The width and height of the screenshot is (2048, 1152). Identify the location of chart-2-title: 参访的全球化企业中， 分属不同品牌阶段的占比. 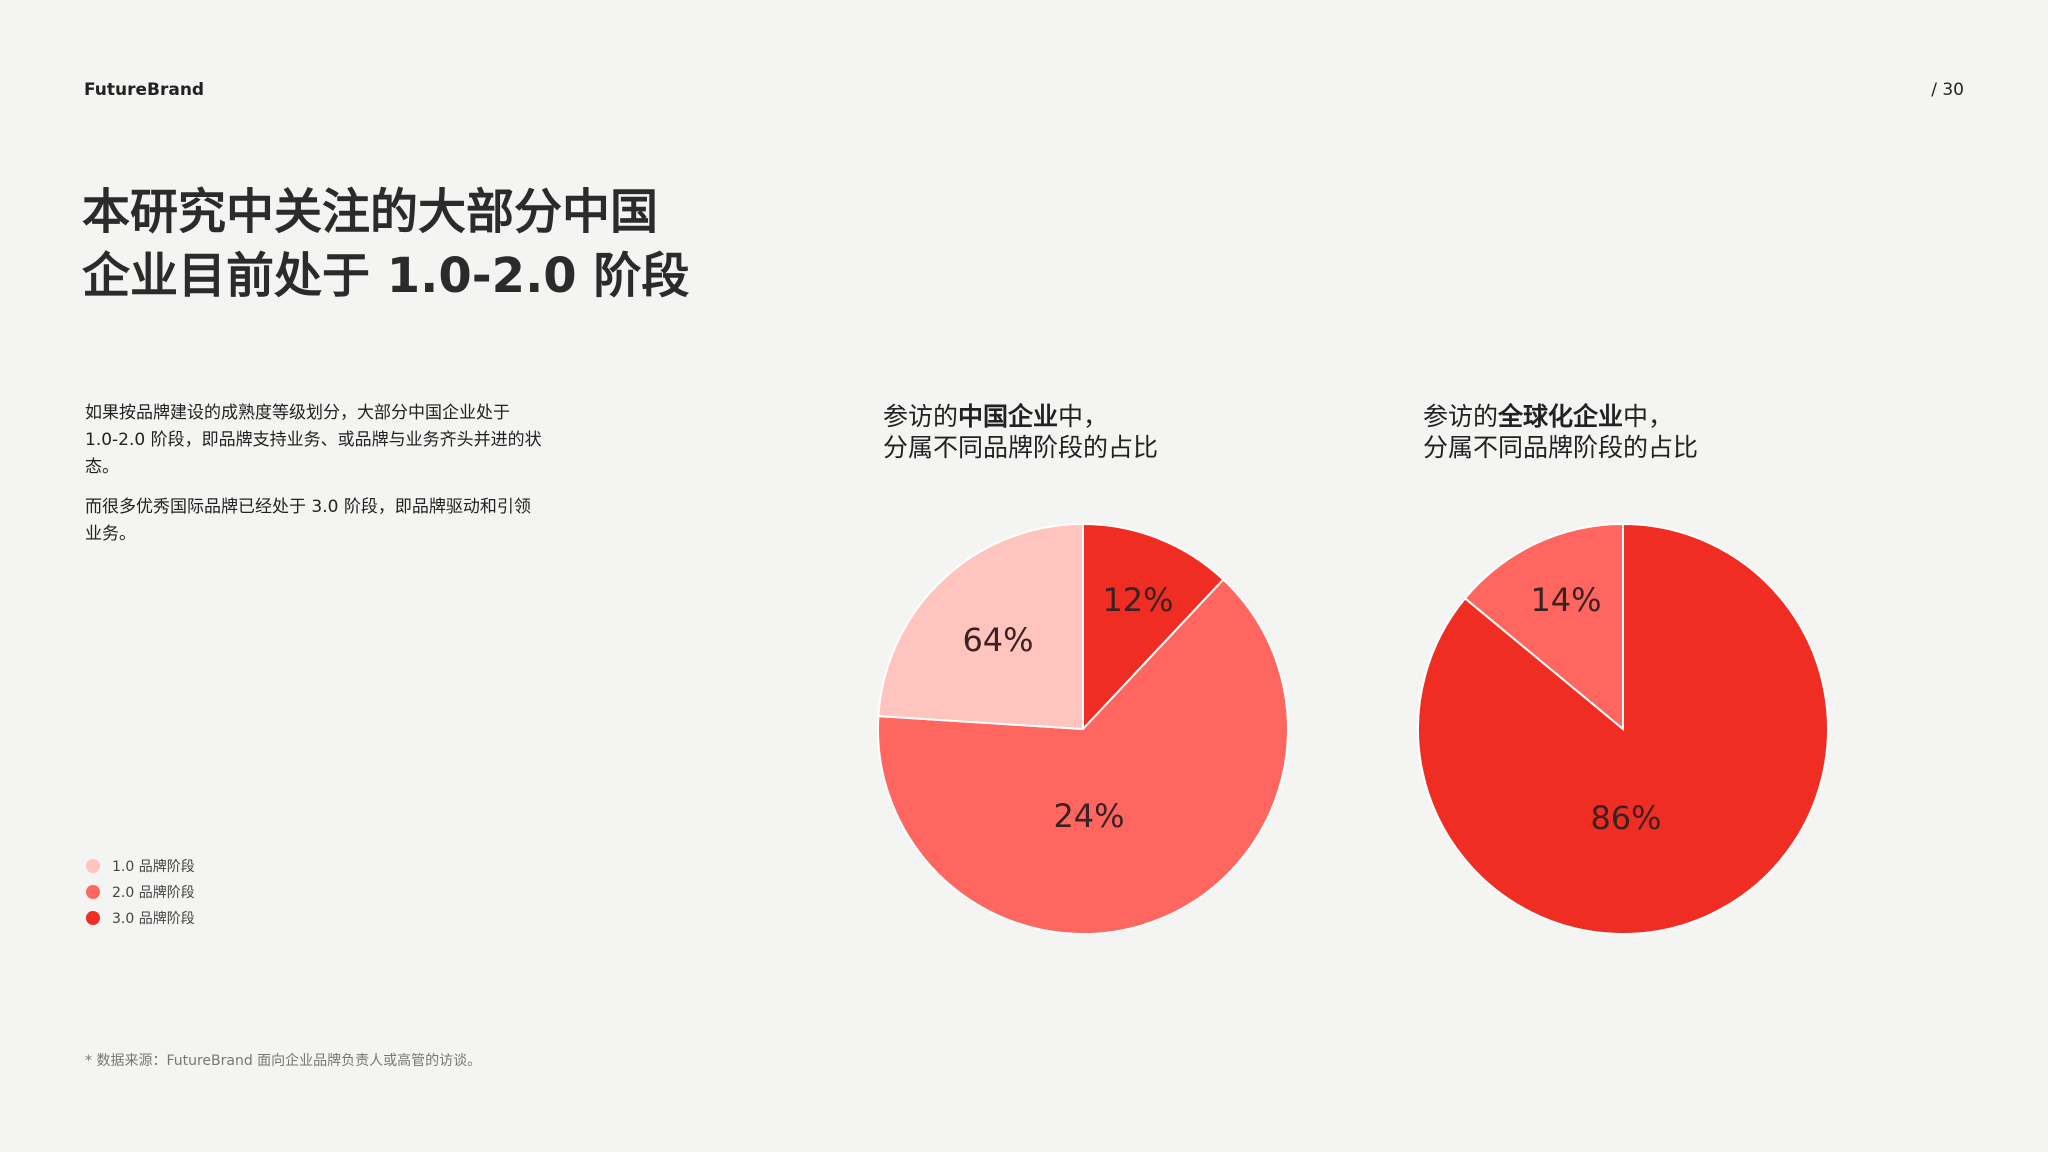
(1560, 432).